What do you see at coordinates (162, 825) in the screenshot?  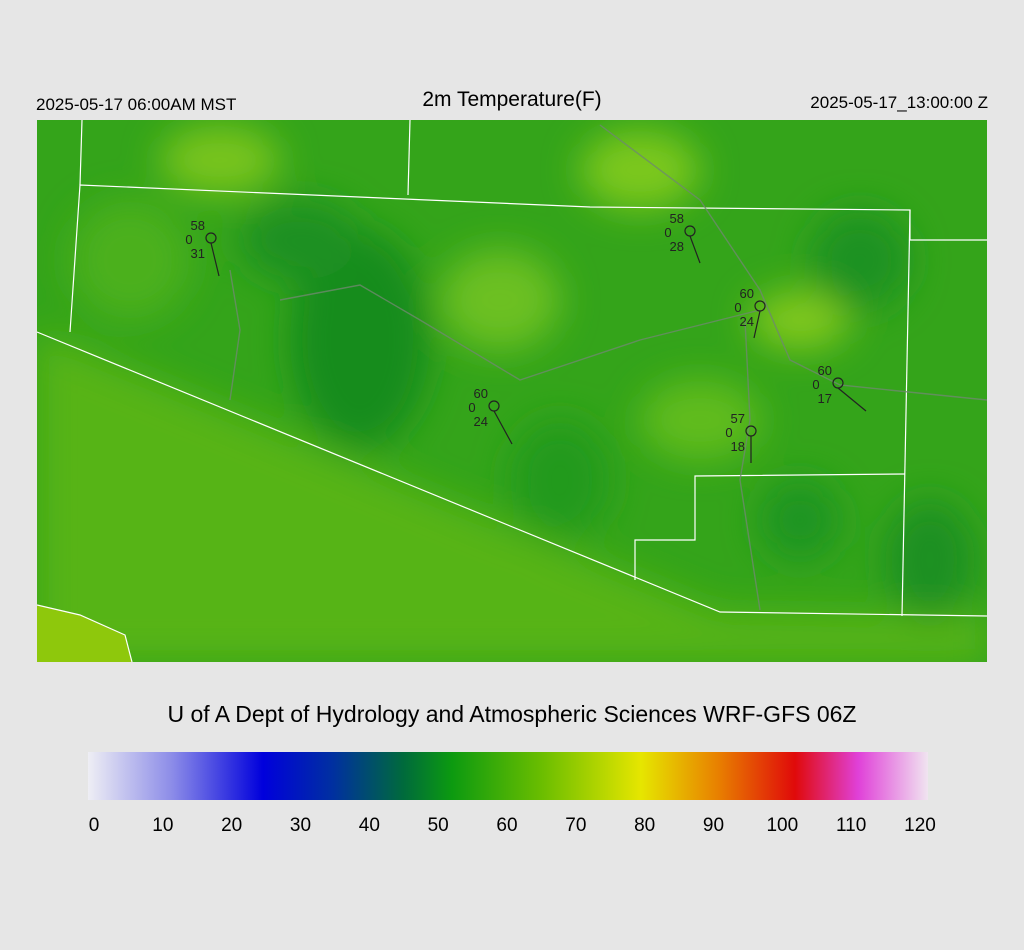 I see `colorbar-tick-label: 10` at bounding box center [162, 825].